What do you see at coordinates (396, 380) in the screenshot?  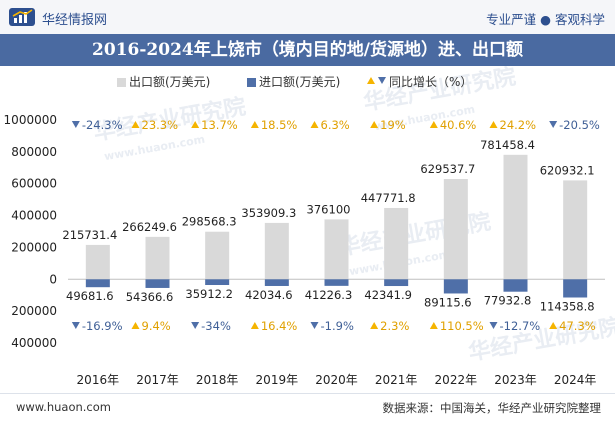 I see `x-tick-label: 2021年` at bounding box center [396, 380].